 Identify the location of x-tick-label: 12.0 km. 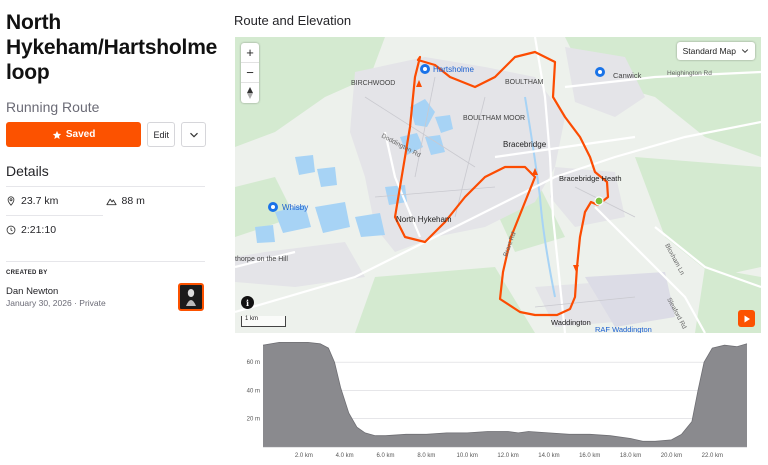
(507, 456).